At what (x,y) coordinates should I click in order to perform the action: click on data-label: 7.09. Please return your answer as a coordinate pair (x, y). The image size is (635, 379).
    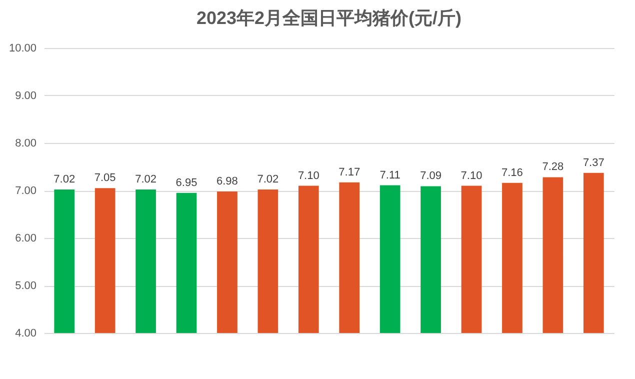
    Looking at the image, I should click on (431, 176).